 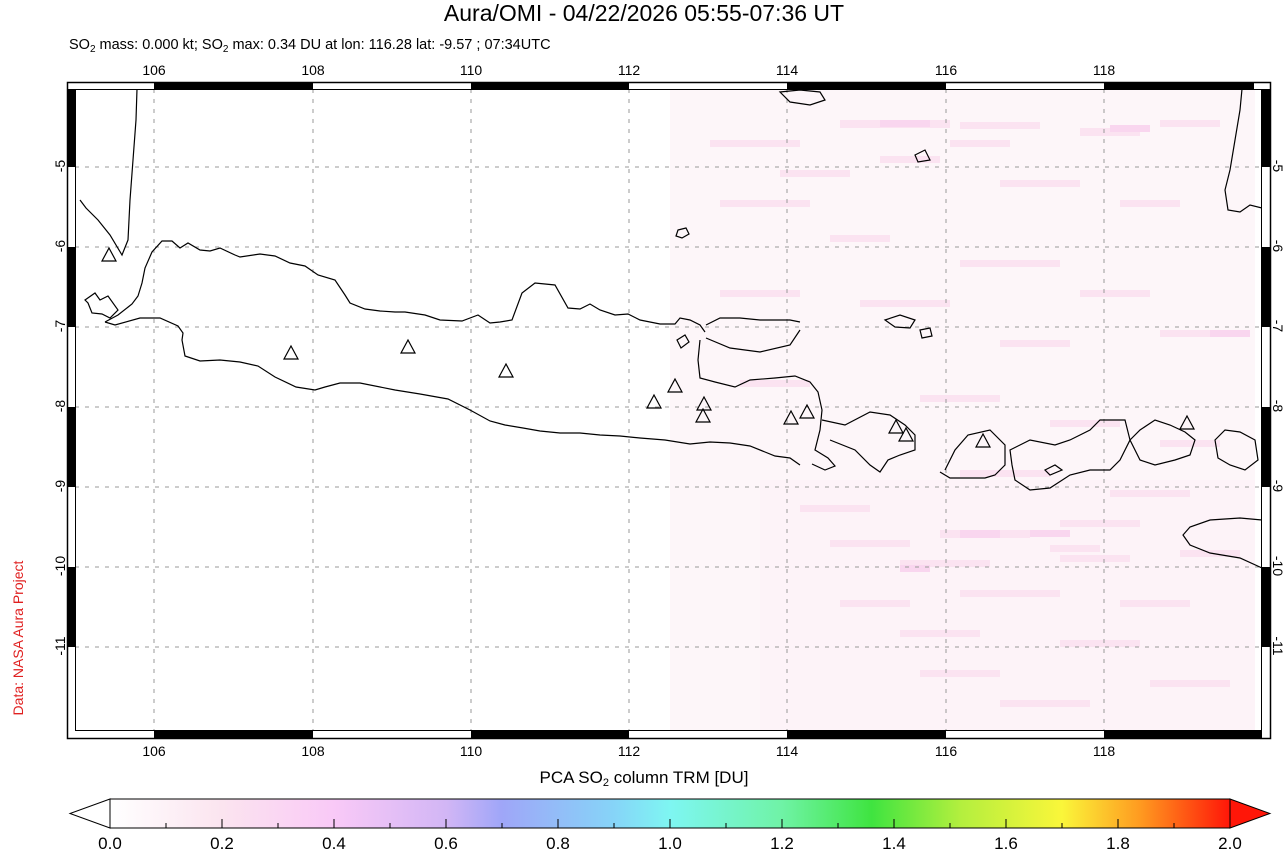 I want to click on x-tick-bottom: 116, so click(x=946, y=751).